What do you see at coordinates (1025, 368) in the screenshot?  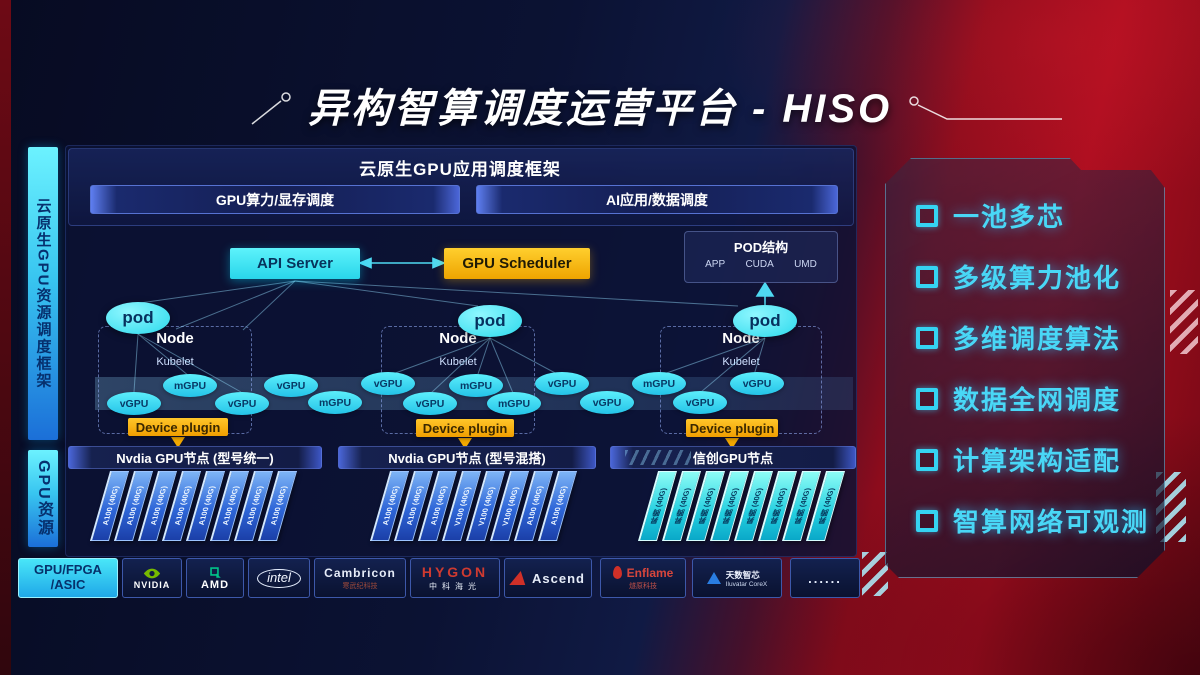 I see `features-panel: 一池多芯 多级算力池化 多维调度算法 数据全网调度 计算架构适配 智算网络可观测` at bounding box center [1025, 368].